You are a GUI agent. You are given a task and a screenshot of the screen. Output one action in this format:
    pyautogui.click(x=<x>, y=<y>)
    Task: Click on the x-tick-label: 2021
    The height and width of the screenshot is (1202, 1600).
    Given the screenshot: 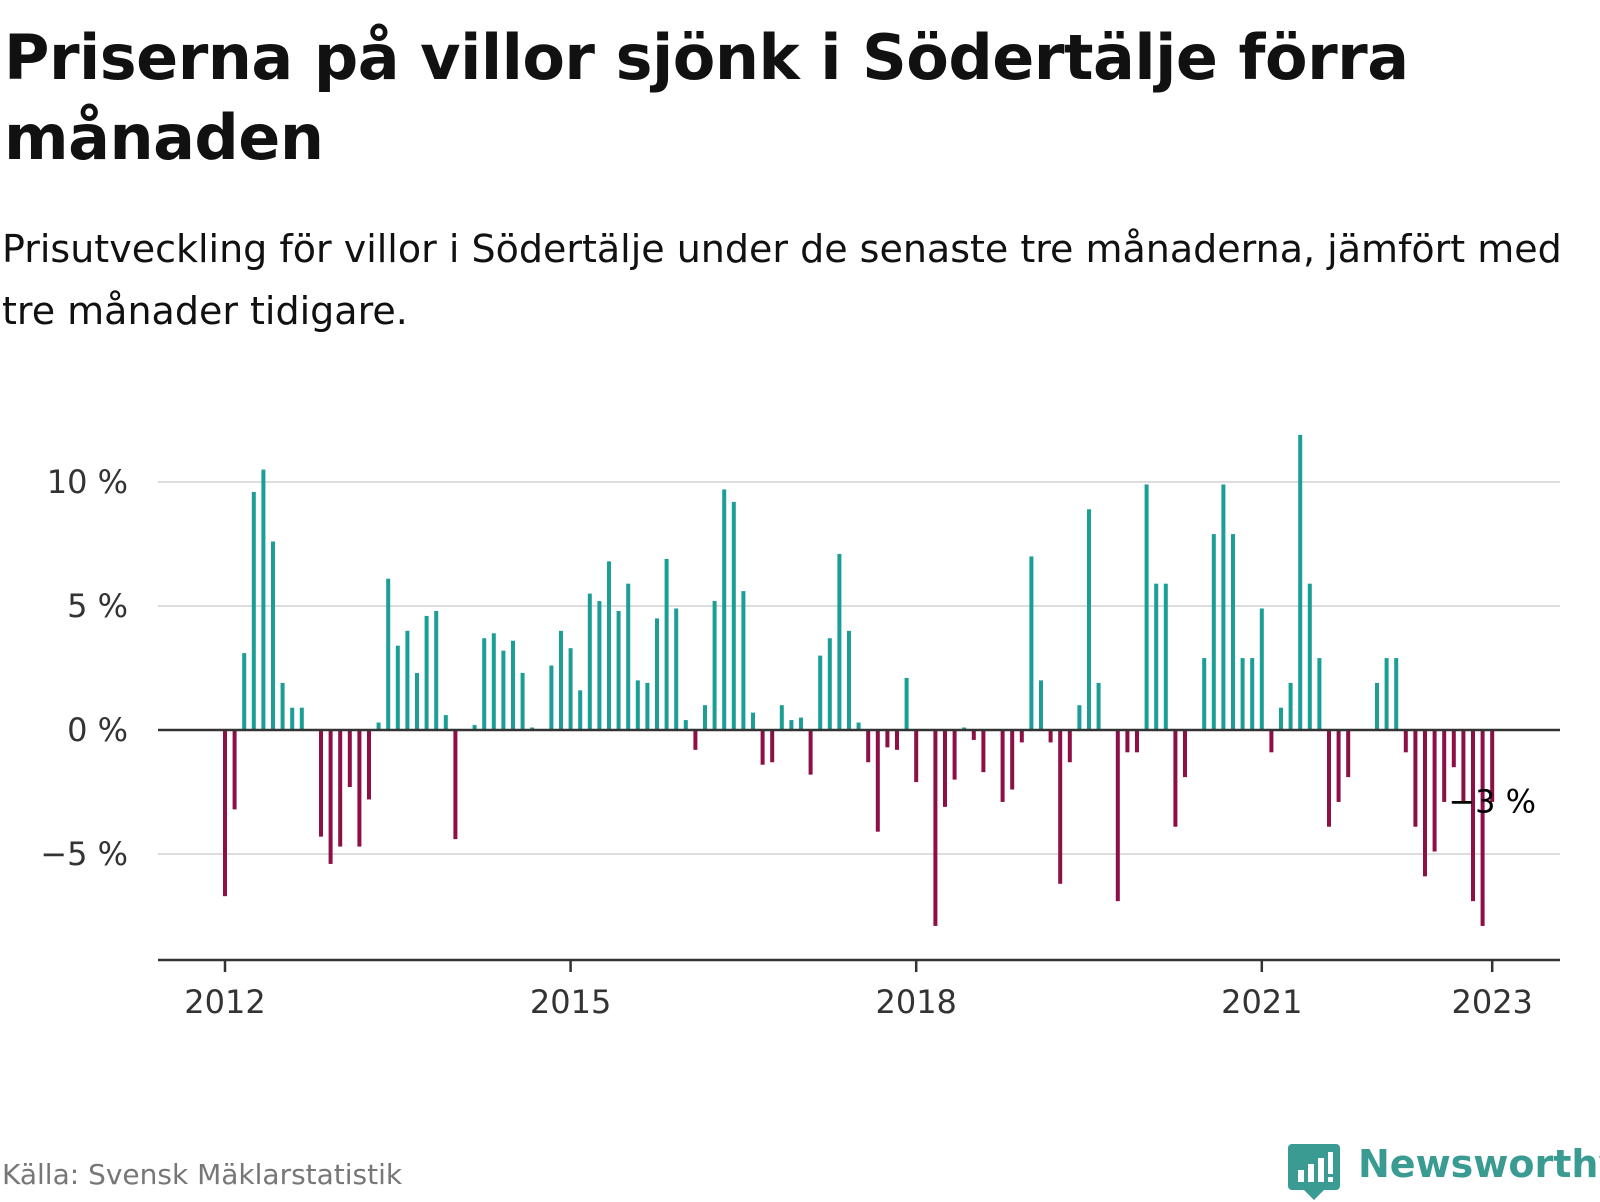 What is the action you would take?
    pyautogui.click(x=1261, y=1002)
    